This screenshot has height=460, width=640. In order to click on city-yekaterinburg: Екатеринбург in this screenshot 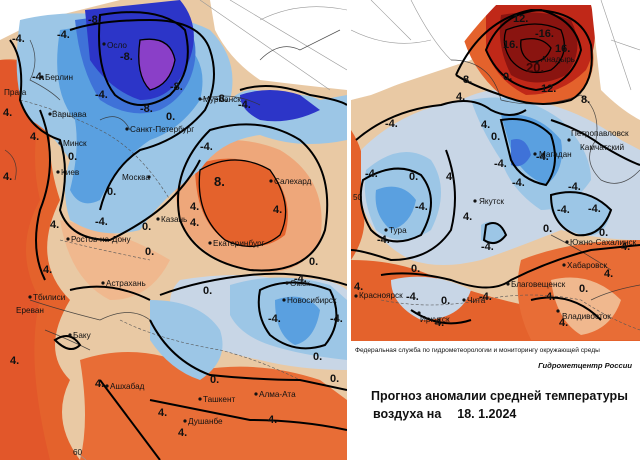, I will do `click(239, 243)`.